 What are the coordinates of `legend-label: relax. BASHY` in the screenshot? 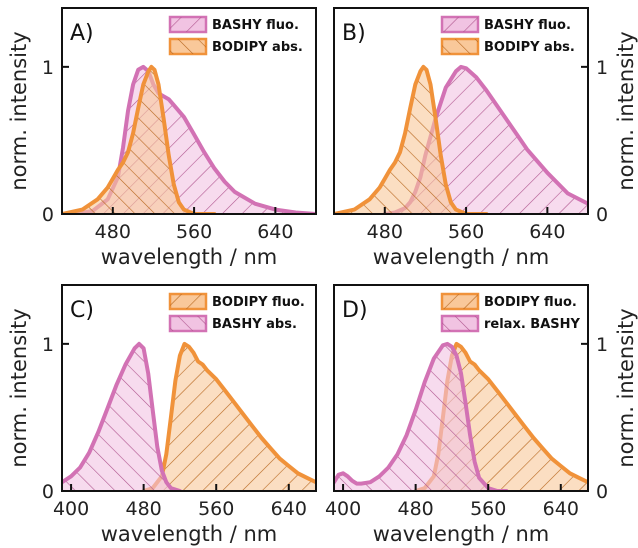 It's located at (532, 324).